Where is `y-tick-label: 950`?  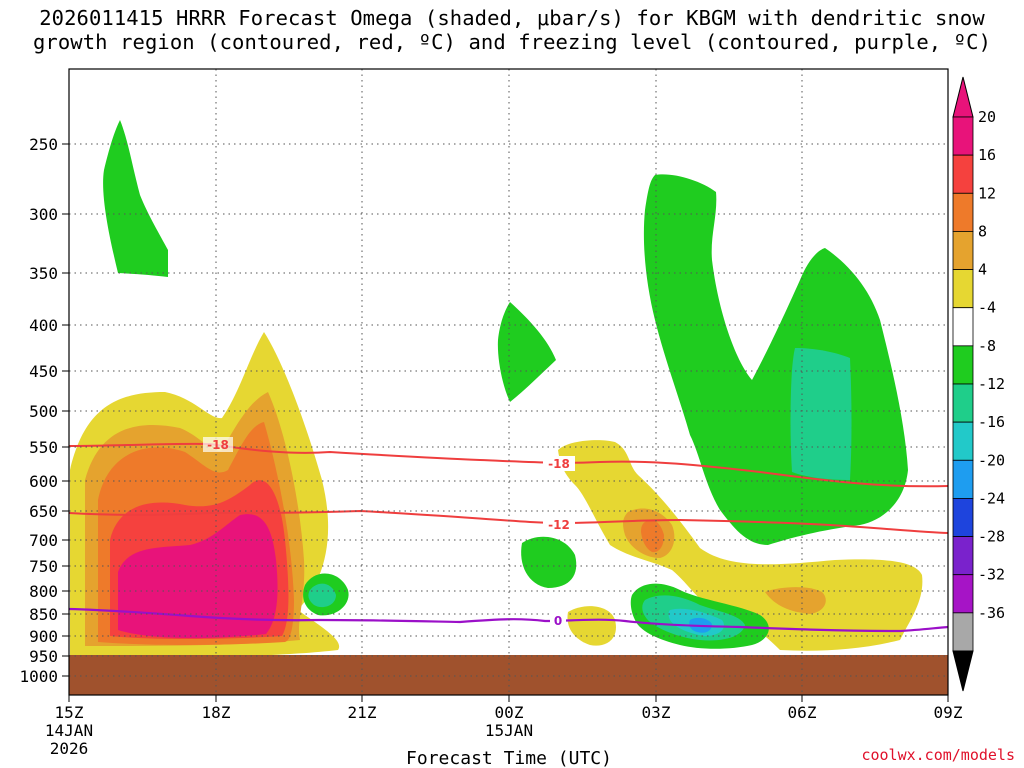 y-tick-label: 950 is located at coordinates (43, 656).